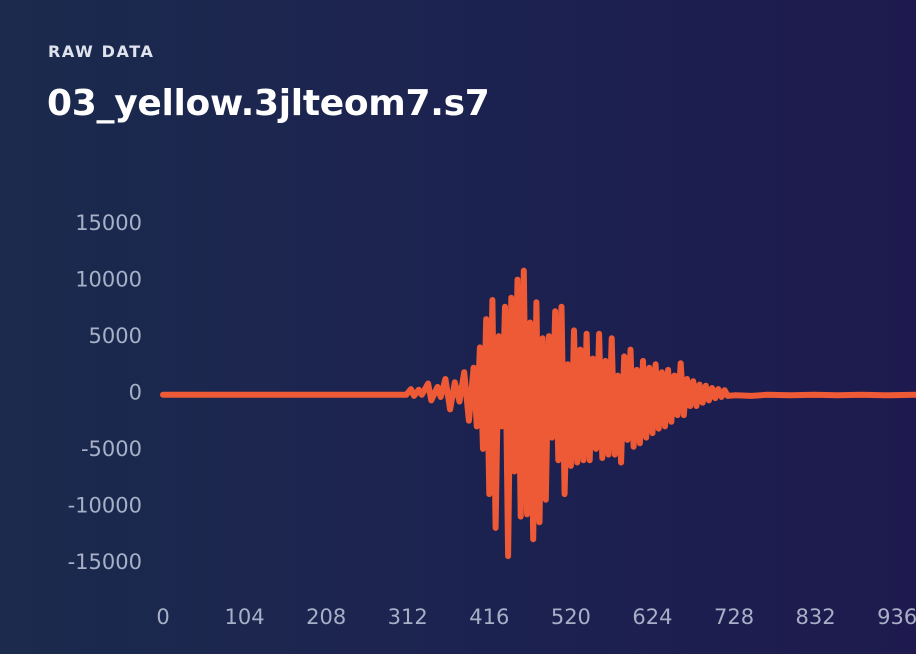 This screenshot has height=654, width=916. Describe the element at coordinates (245, 617) in the screenshot. I see `x-tick-label: 104` at that location.